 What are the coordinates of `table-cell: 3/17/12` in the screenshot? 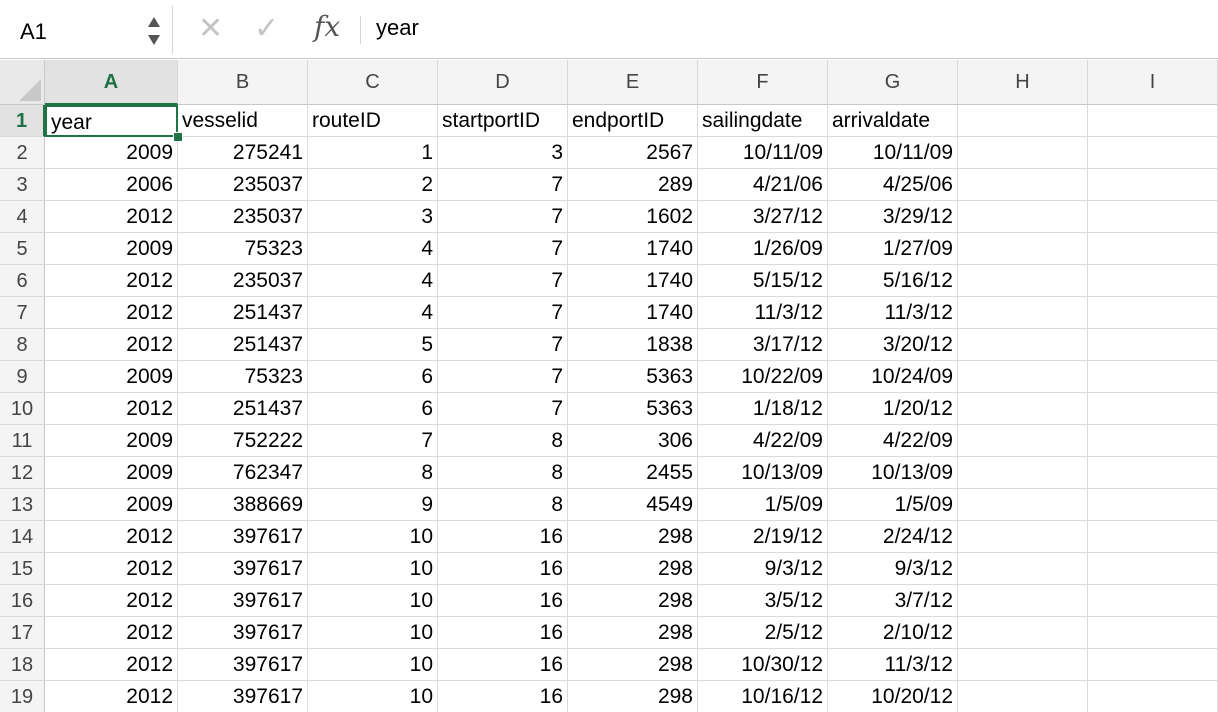 It's located at (763, 345).